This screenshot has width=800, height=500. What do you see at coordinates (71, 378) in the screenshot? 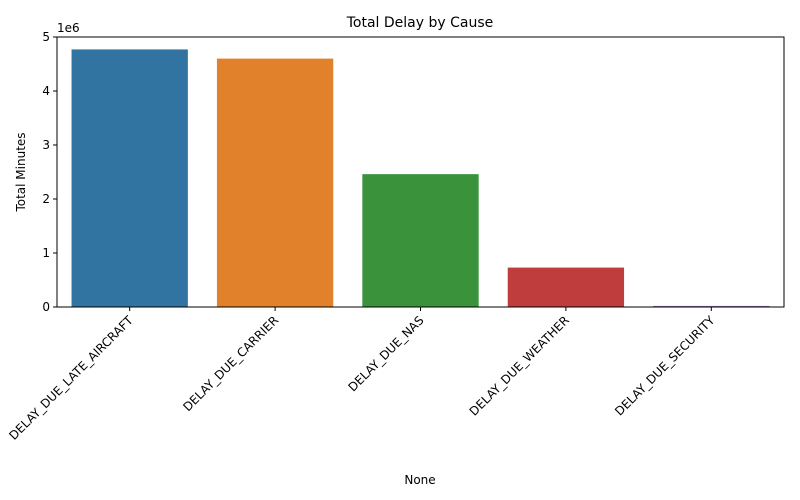
I see `x-tick-label: DELAY_DUE_LATE_AIRCRAFT` at bounding box center [71, 378].